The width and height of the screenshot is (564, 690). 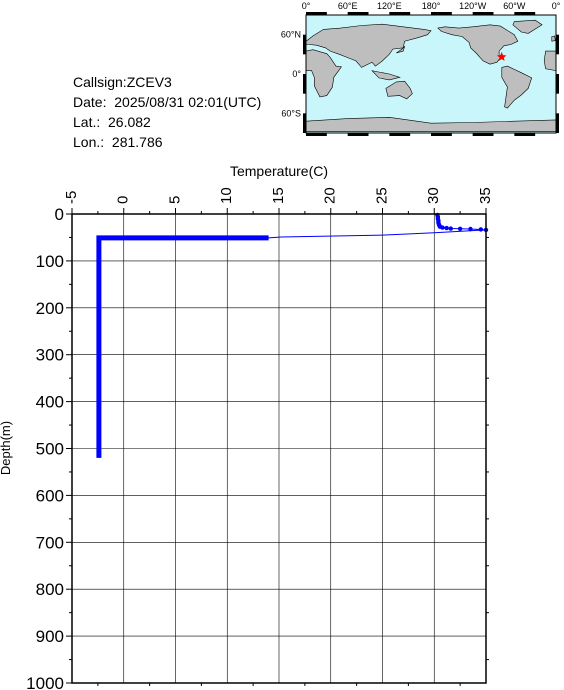 I want to click on profile-line-deep, so click(x=182, y=346).